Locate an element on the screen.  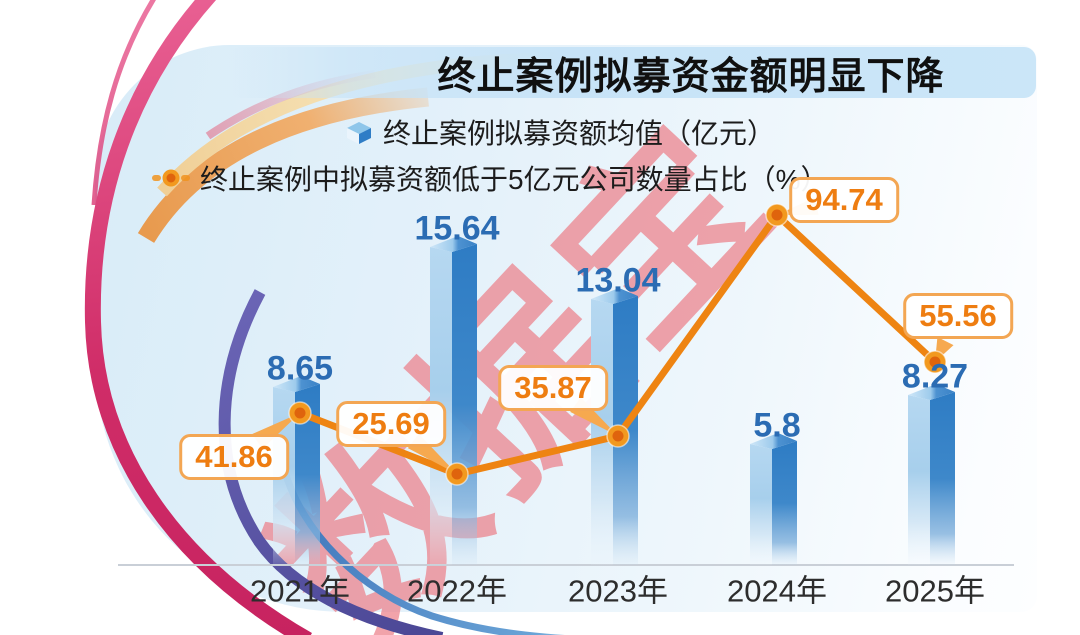
bar-value-label: 13.04 is located at coordinates (618, 280).